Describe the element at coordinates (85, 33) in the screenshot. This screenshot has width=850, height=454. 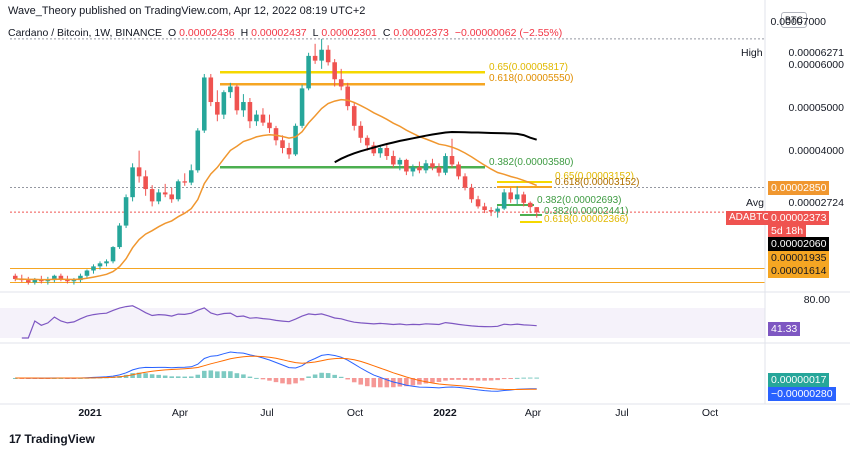
I see `pair-title: Cardano / Bitcoin, 1W, BINANCE` at that location.